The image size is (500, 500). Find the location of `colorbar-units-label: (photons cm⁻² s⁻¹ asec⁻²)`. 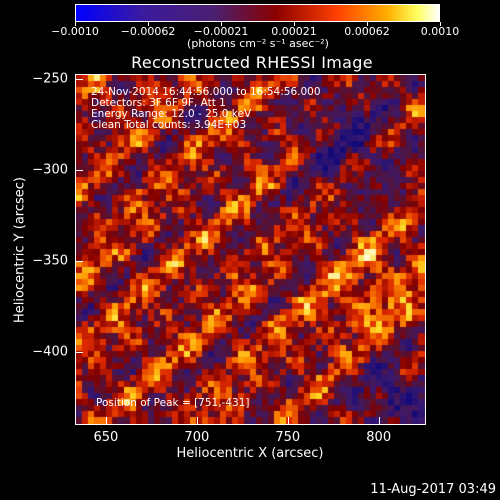

colorbar-units-label: (photons cm⁻² s⁻¹ asec⁻²) is located at coordinates (258, 43).